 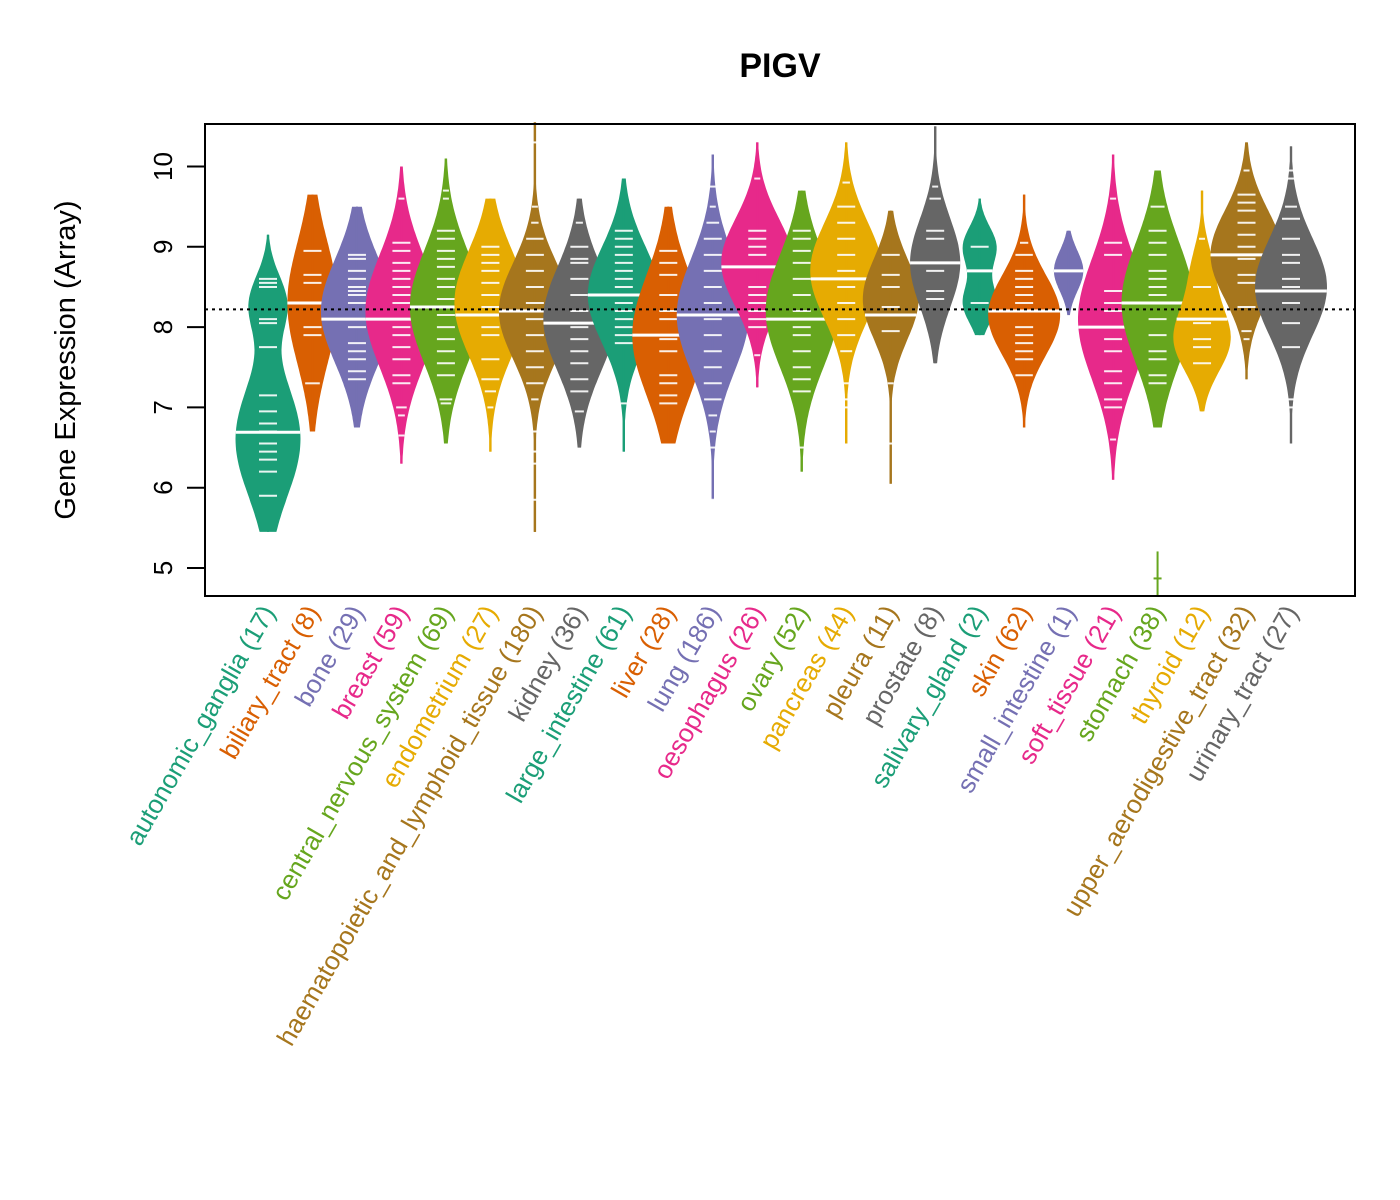 What do you see at coordinates (163, 247) in the screenshot?
I see `y-tick-label: 9` at bounding box center [163, 247].